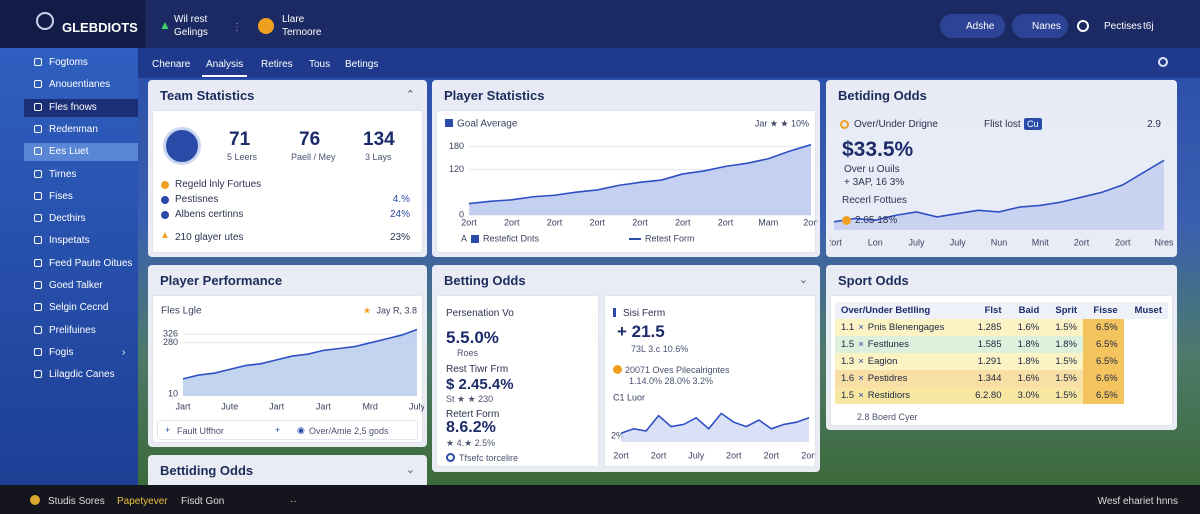 This screenshot has height=514, width=1200. I want to click on odds-icon, so click(617, 369).